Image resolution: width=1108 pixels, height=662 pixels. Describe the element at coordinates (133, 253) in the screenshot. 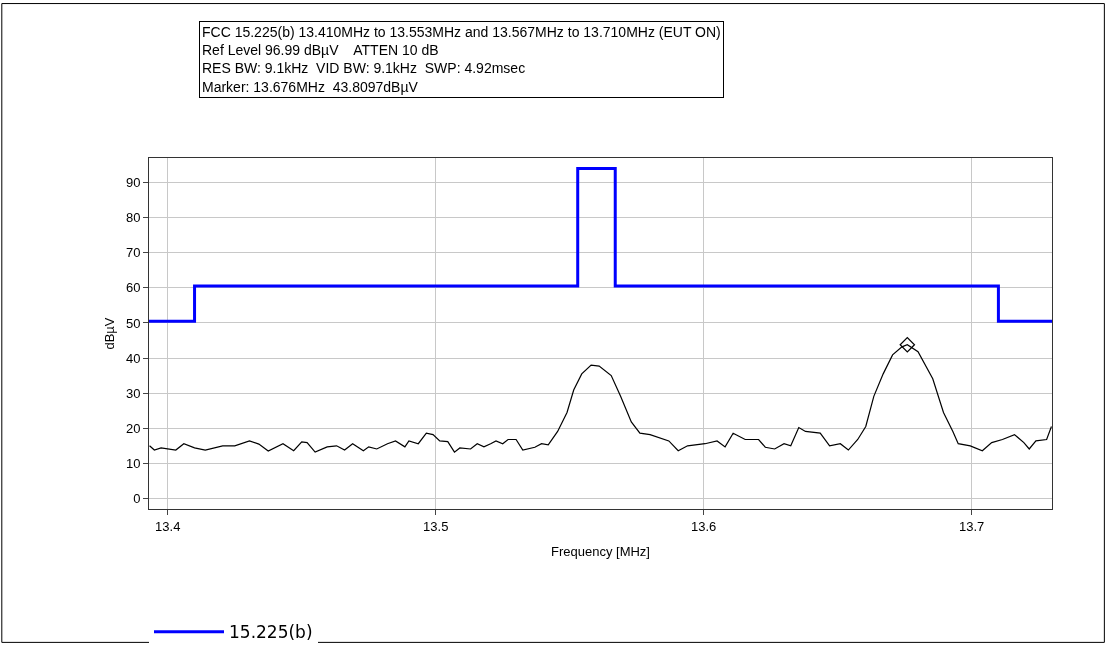

I see `y-tick-label: 70` at that location.